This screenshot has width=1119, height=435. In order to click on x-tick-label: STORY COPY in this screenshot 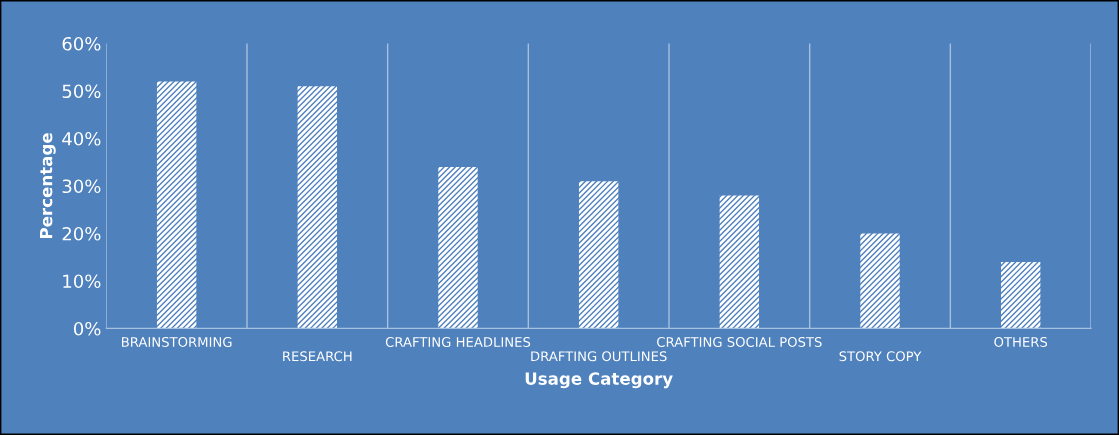, I will do `click(880, 356)`.